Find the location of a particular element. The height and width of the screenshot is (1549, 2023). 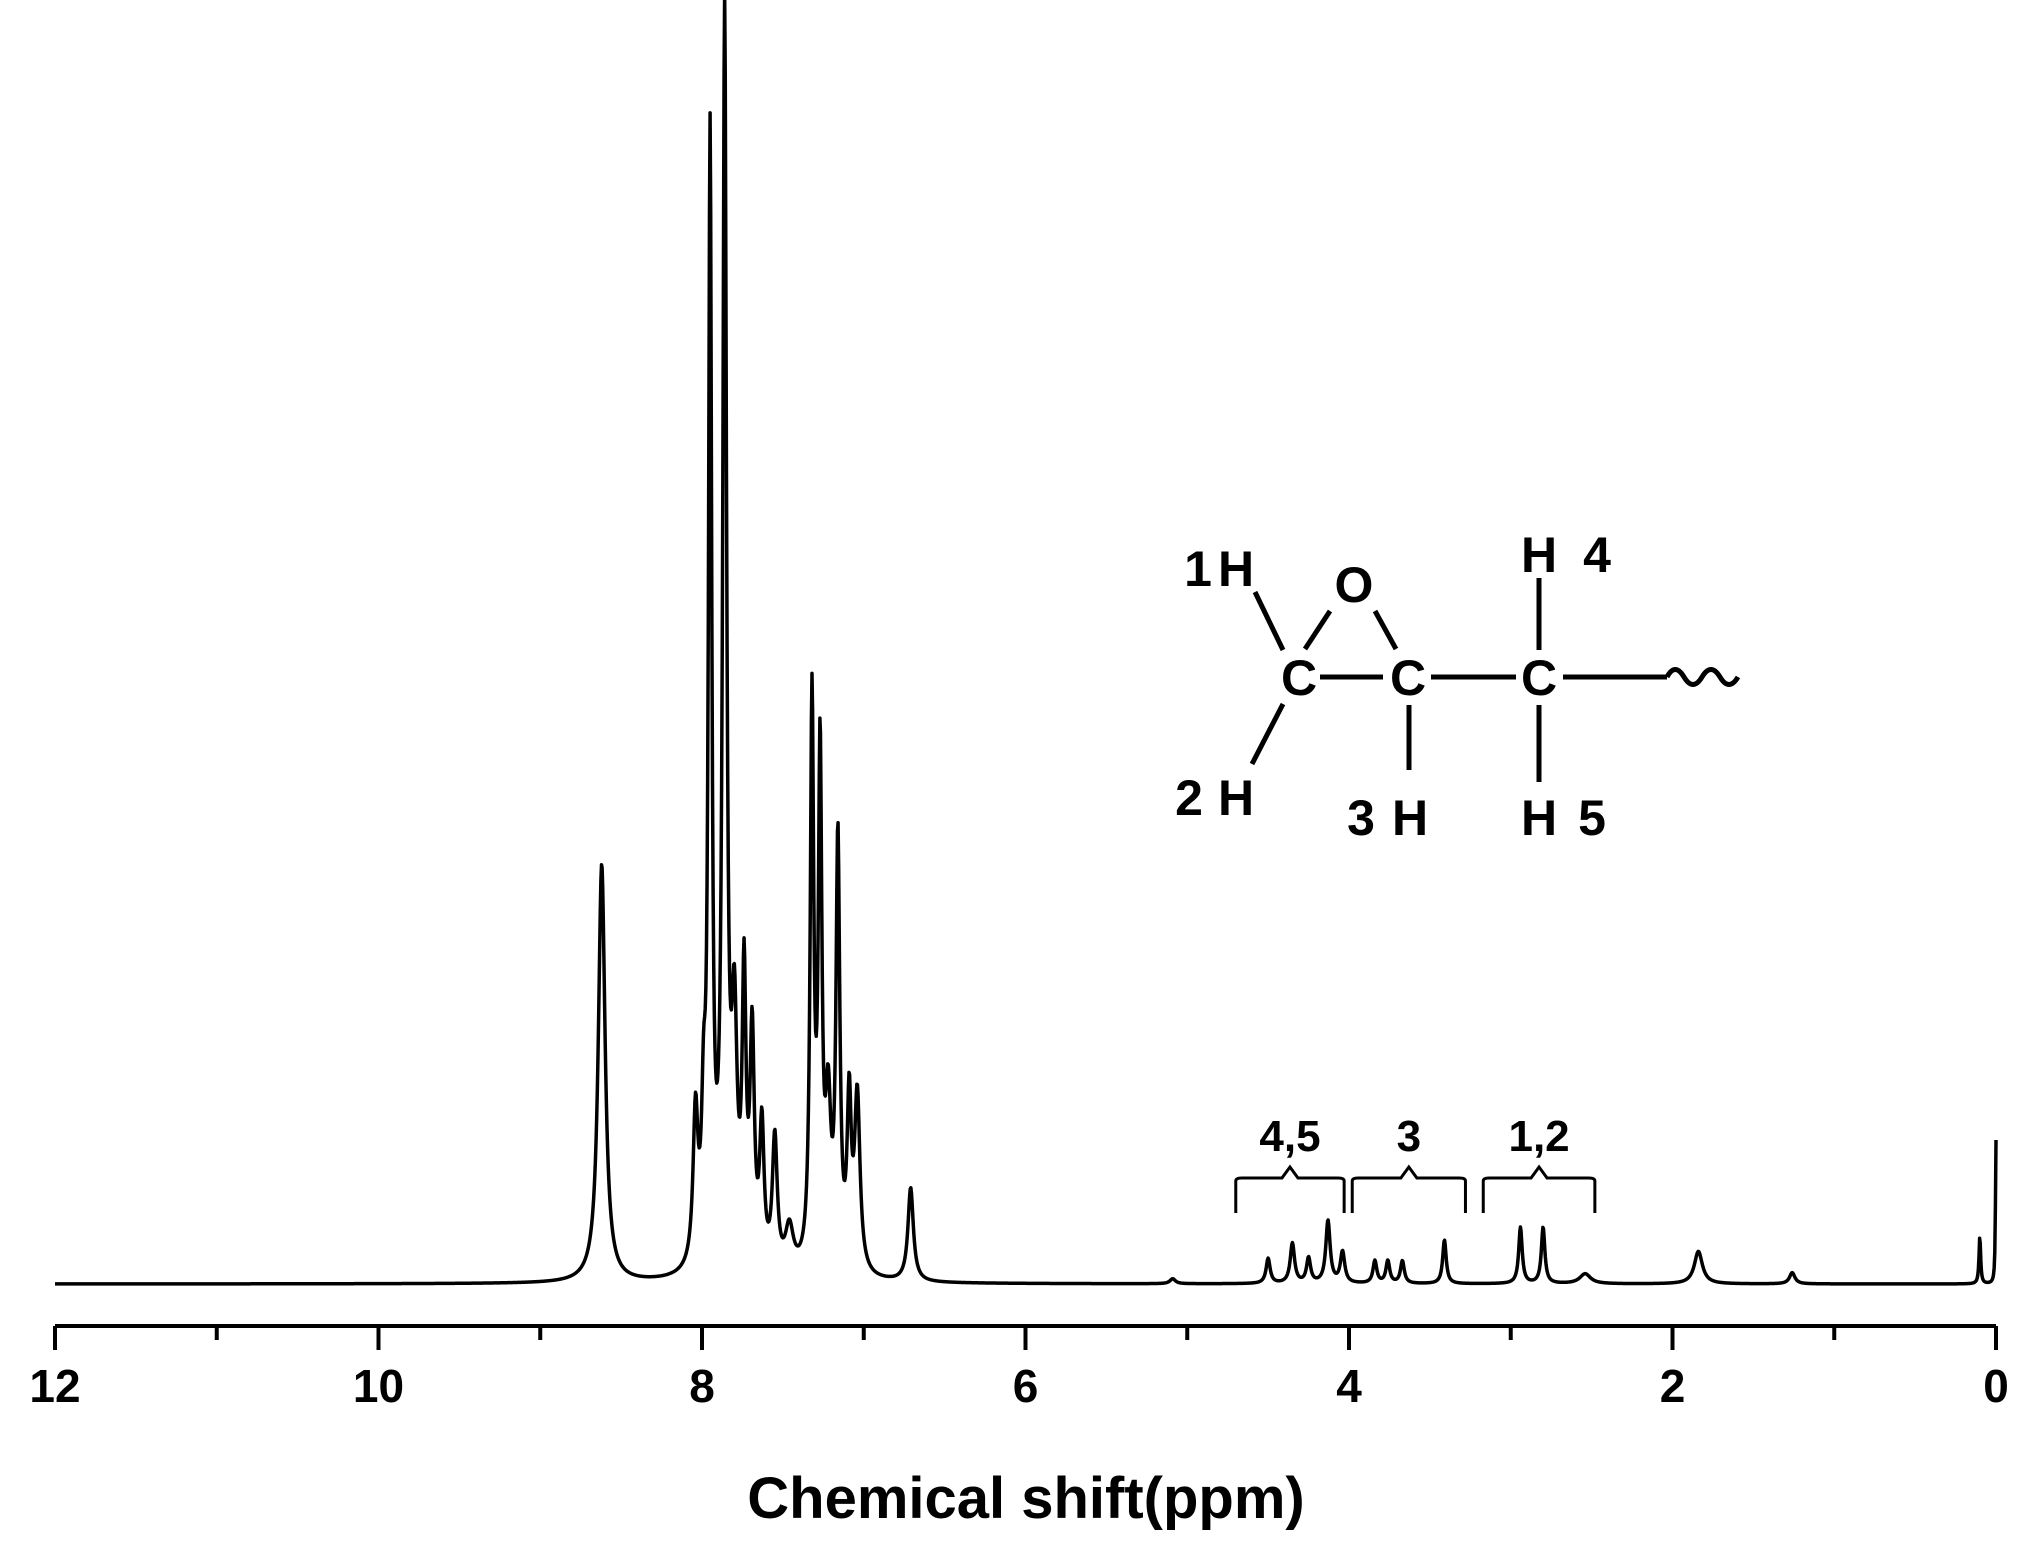

label-h2: H is located at coordinates (1236, 798).